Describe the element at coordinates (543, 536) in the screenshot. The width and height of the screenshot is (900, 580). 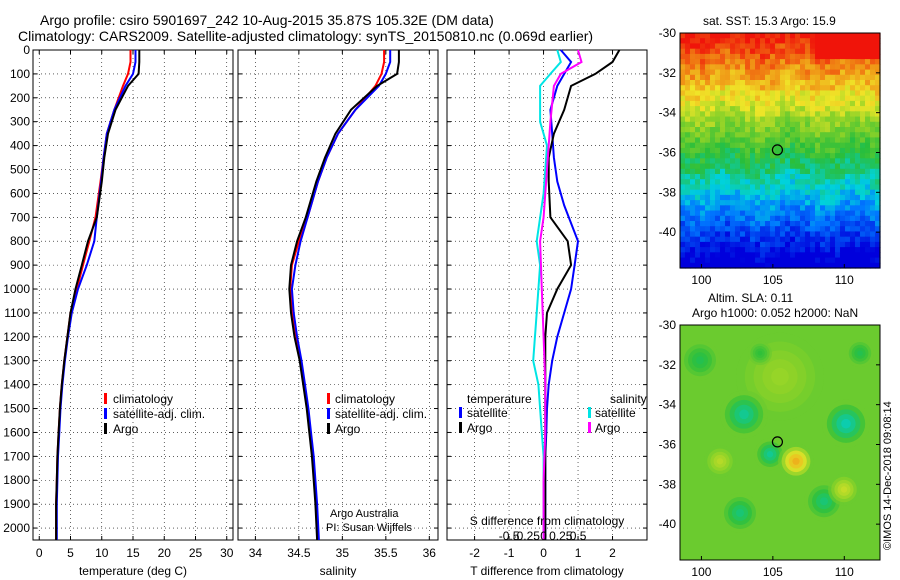
I see `x-tick-label-secondary: 0` at that location.